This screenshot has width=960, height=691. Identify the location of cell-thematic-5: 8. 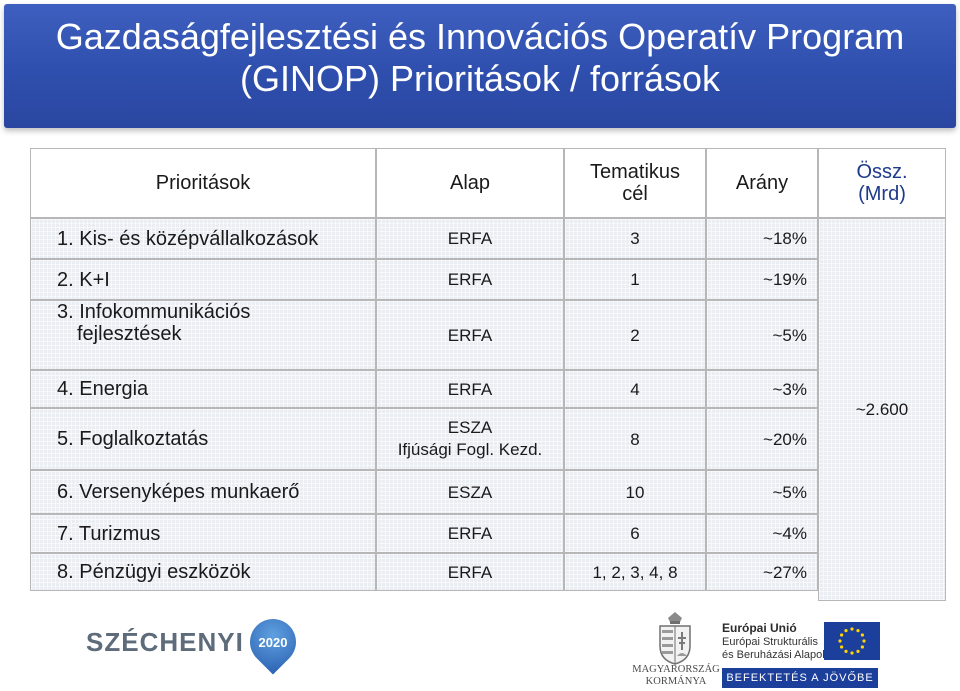
(635, 439).